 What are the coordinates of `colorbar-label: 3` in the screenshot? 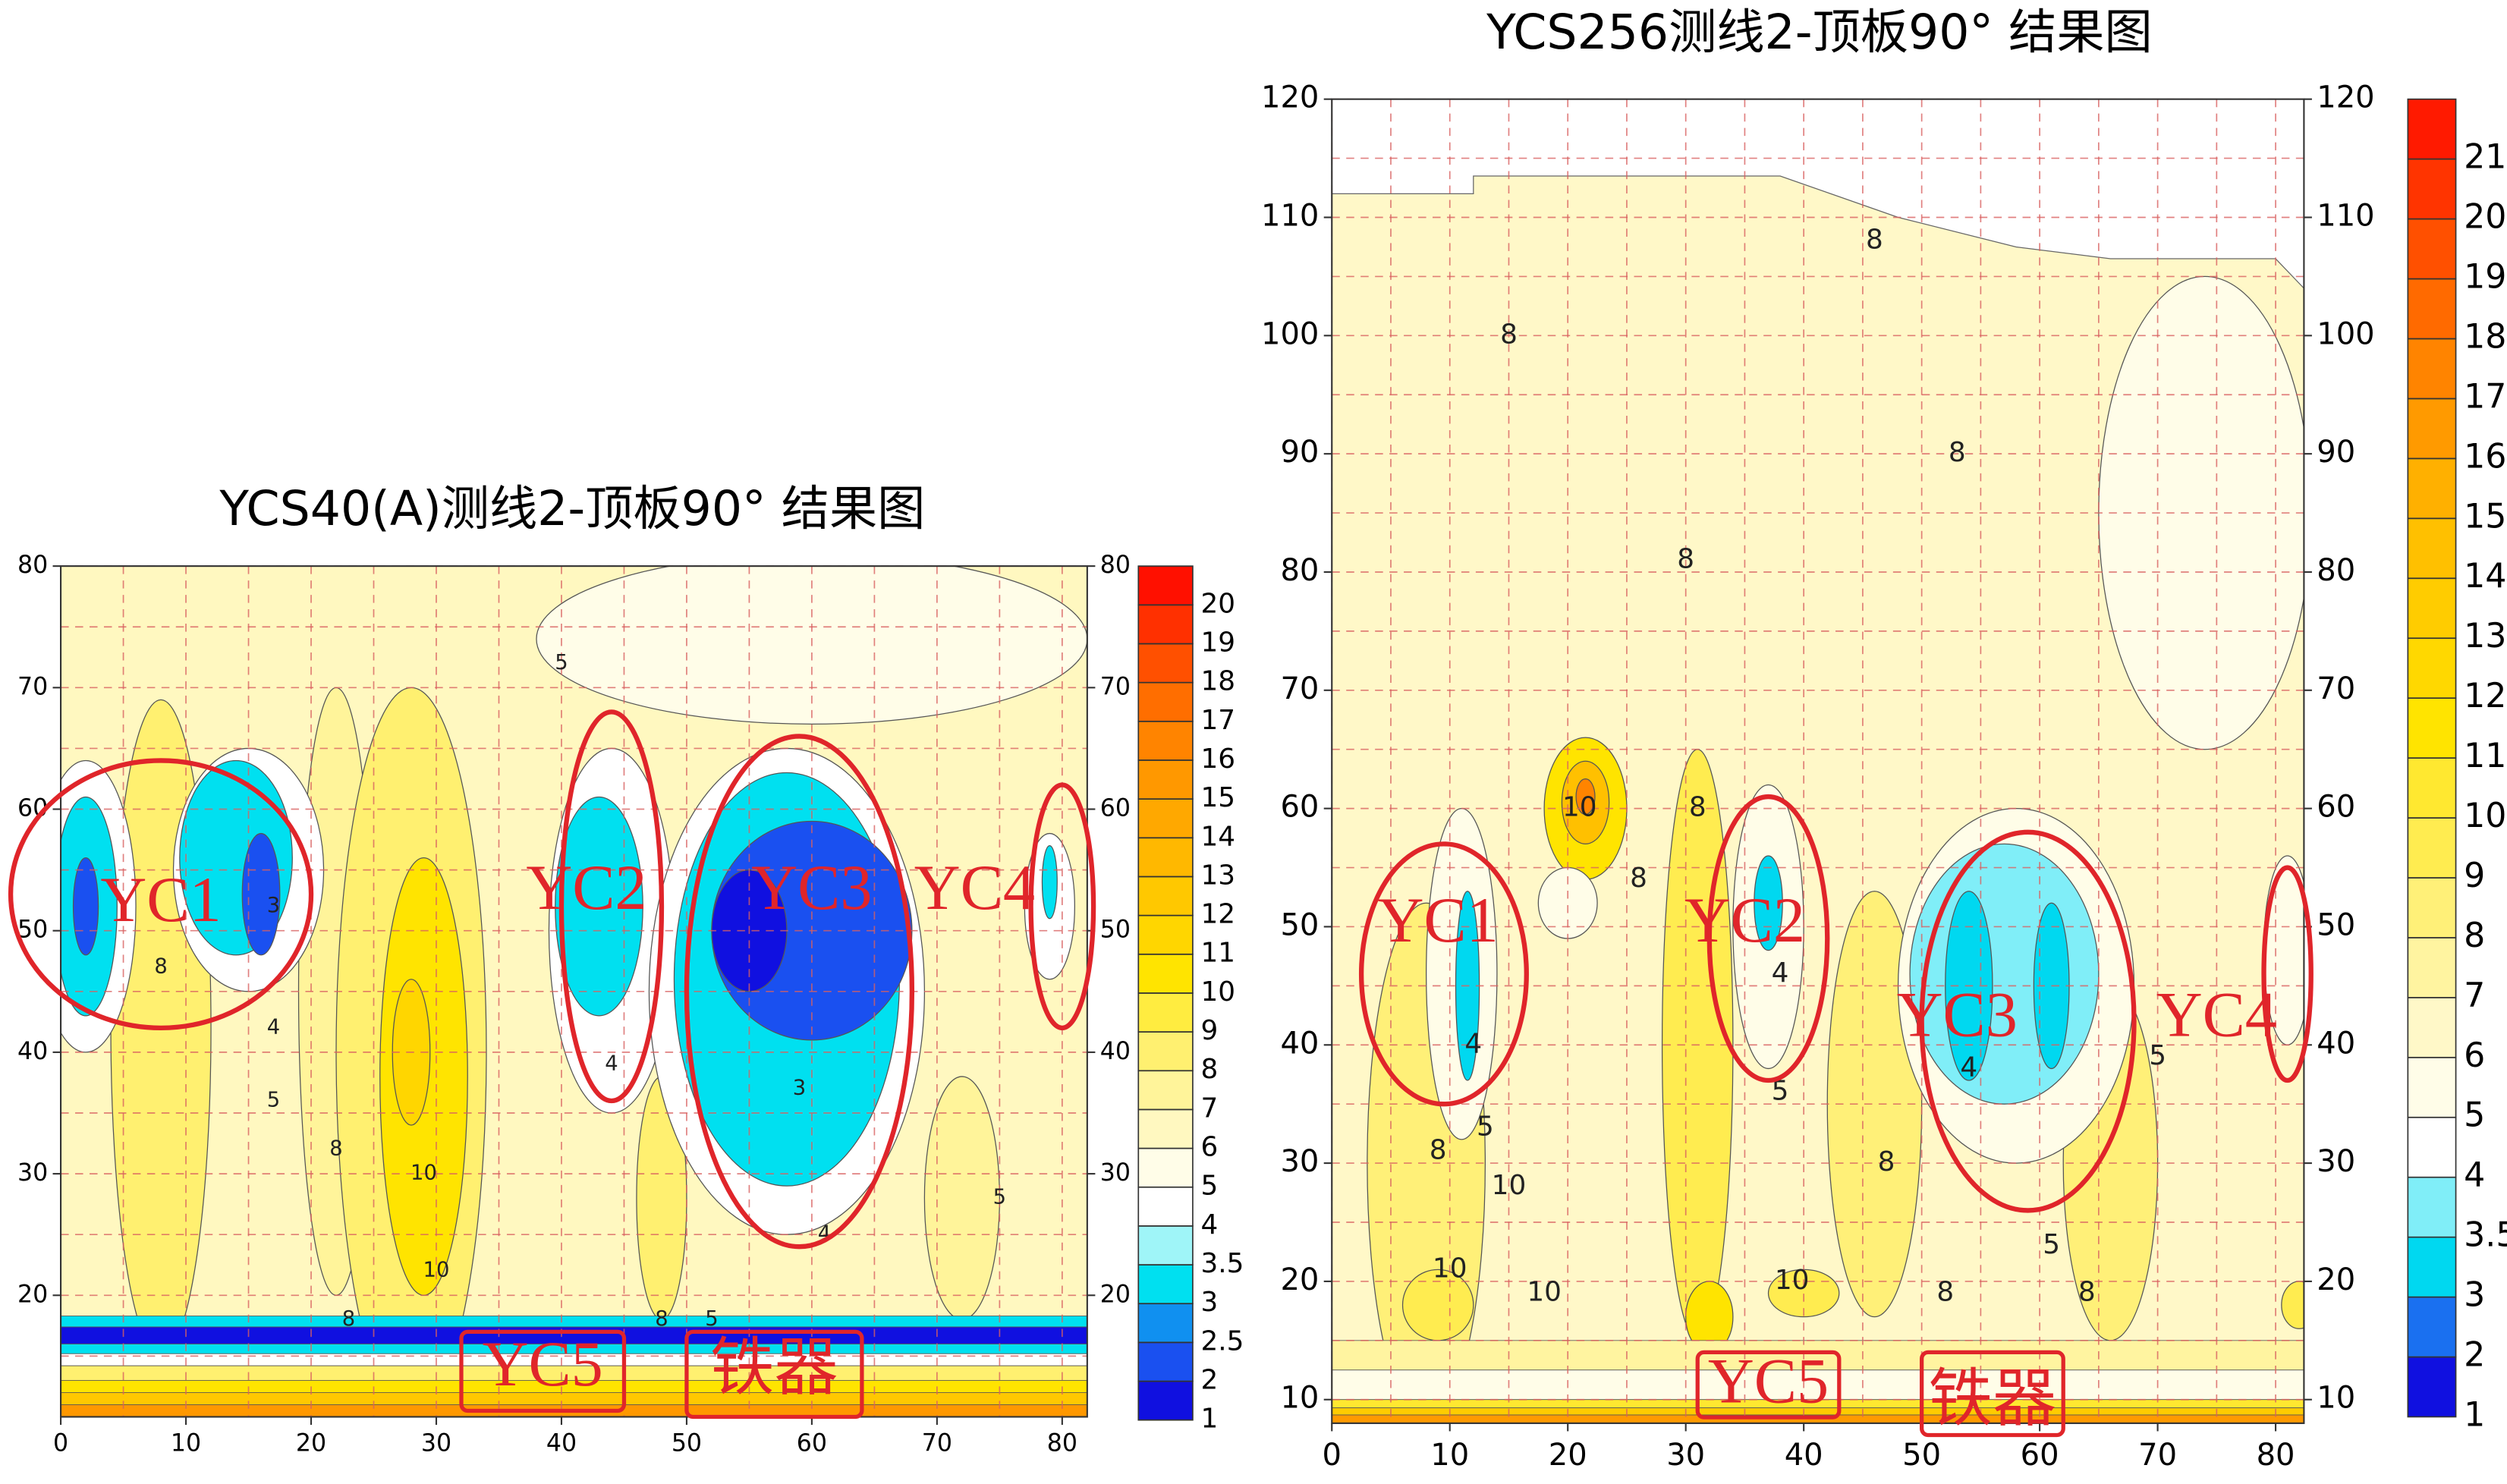 It's located at (2474, 1295).